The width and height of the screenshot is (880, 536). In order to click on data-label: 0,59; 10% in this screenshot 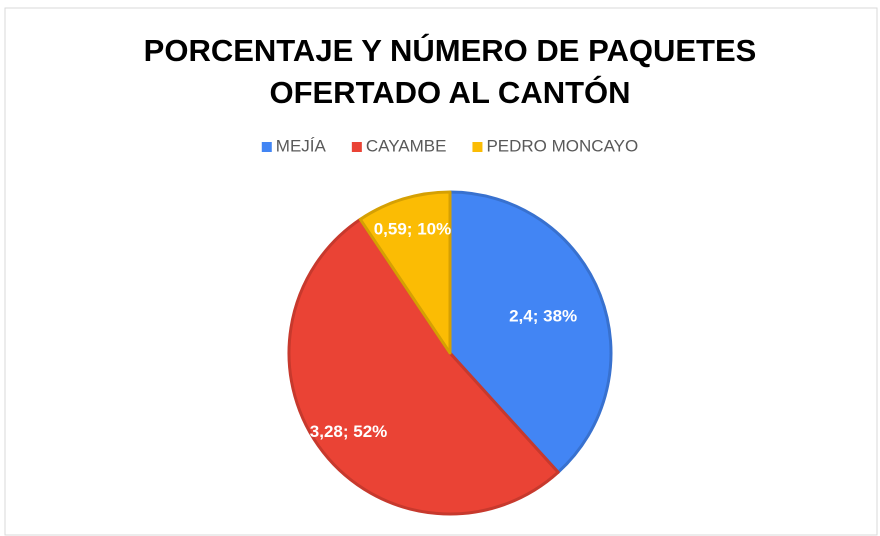, I will do `click(413, 228)`.